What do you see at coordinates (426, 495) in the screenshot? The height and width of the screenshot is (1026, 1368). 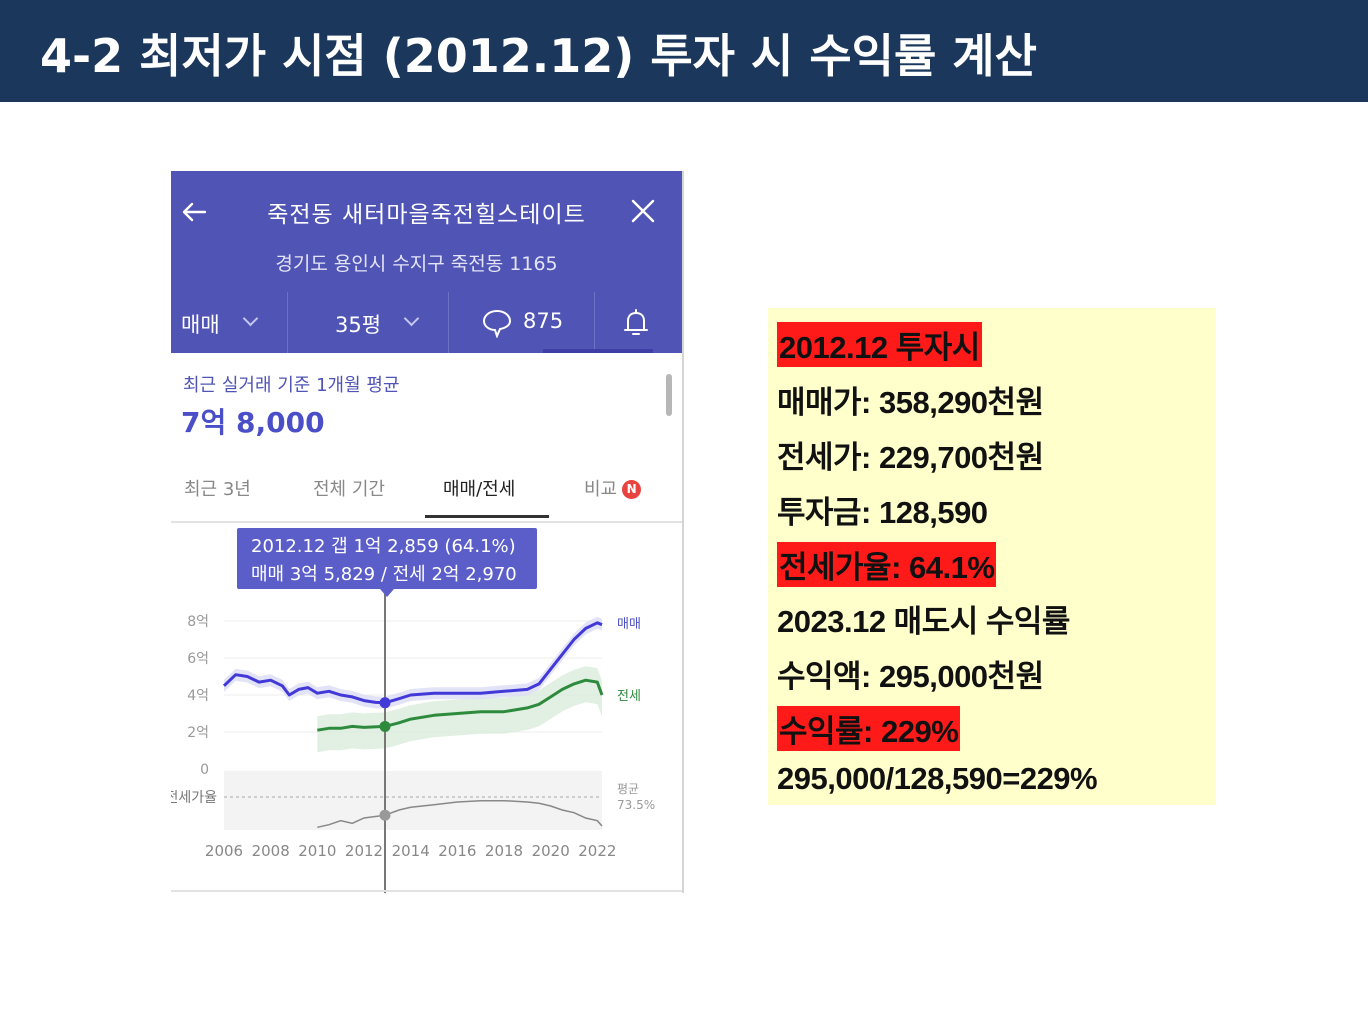 I see `period-tabs: 최근 3년 전체 기간 매매/전세 비교 N` at bounding box center [426, 495].